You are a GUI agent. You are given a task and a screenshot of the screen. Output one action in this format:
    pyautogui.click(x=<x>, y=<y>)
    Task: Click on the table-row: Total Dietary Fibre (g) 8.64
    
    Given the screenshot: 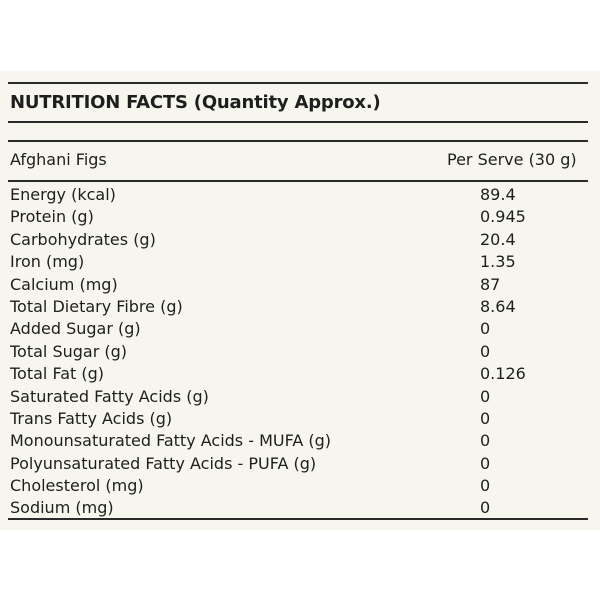 What is the action you would take?
    pyautogui.click(x=300, y=307)
    